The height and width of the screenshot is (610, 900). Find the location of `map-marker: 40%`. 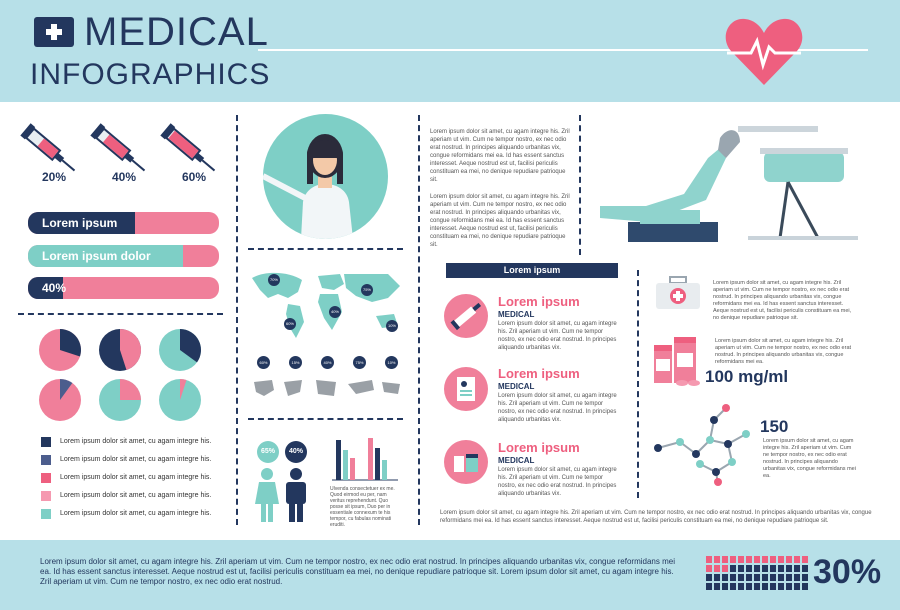

map-marker: 40% is located at coordinates (335, 312).